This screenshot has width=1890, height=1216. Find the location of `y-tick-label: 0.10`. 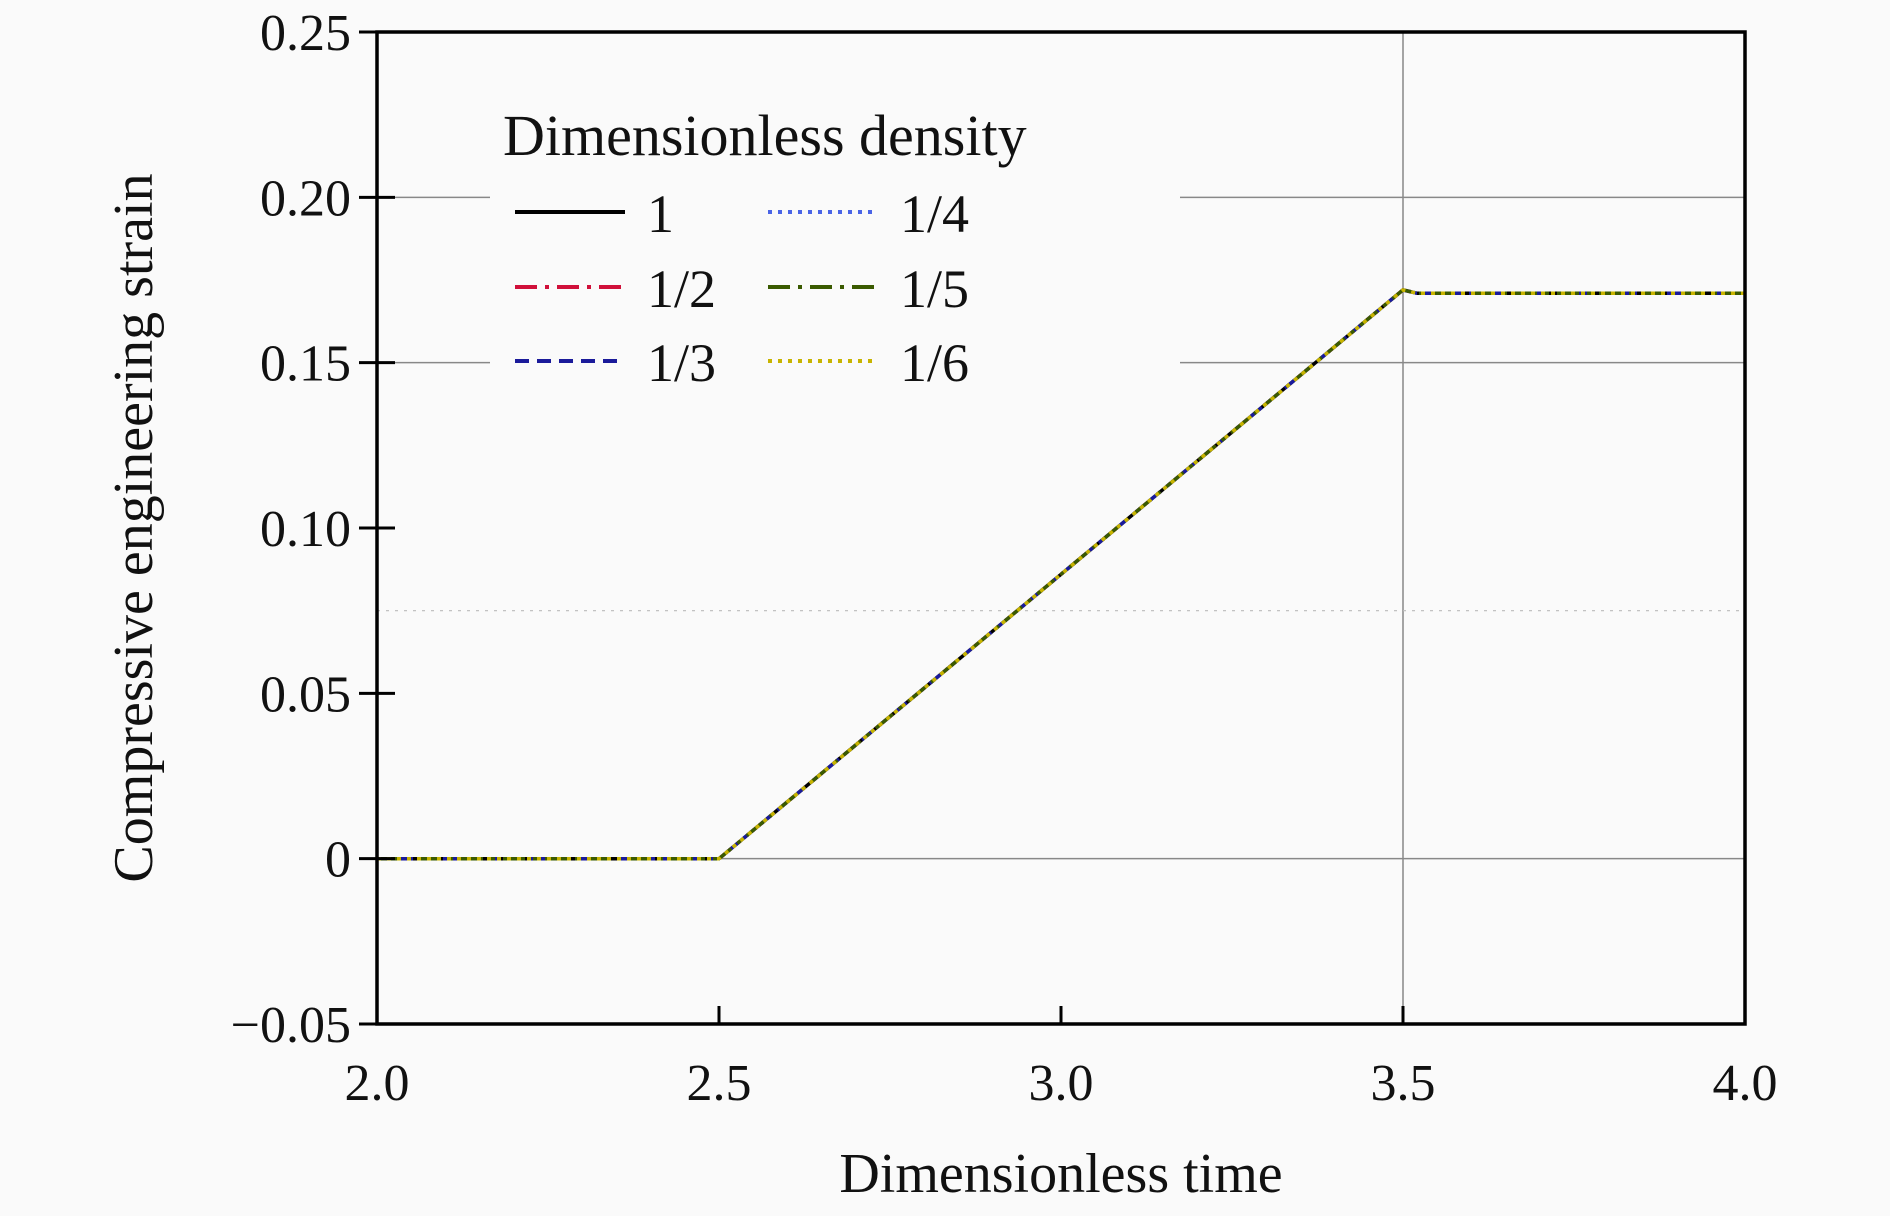

y-tick-label: 0.10 is located at coordinates (305, 529).